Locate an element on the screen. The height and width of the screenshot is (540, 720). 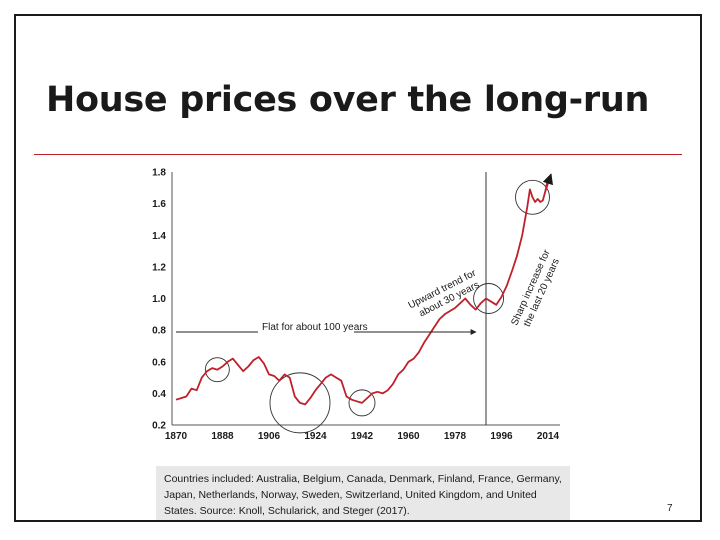
y-tick-label: 0.6 is located at coordinates (159, 362).